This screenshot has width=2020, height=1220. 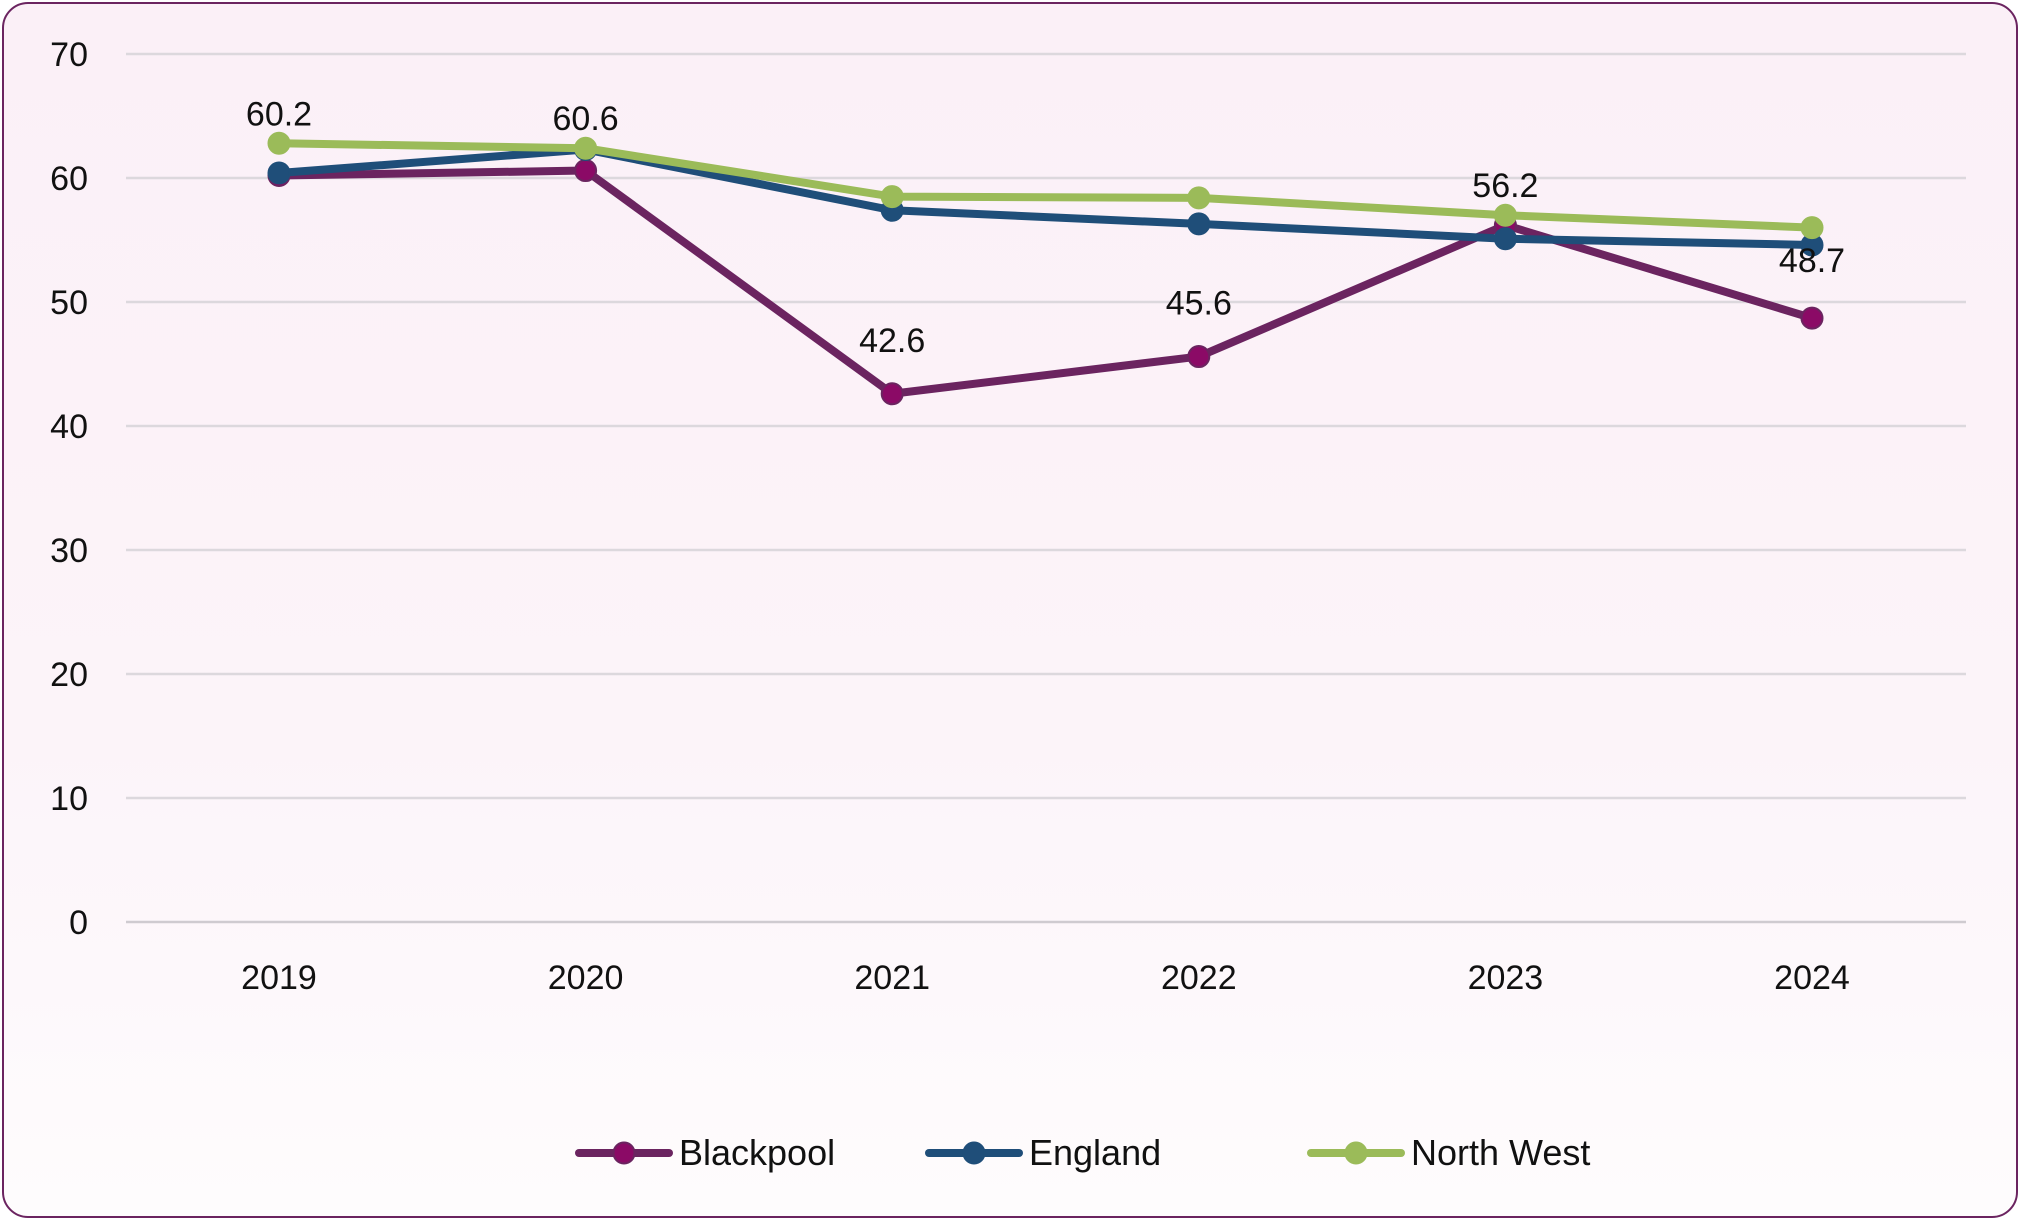 What do you see at coordinates (1045, 978) in the screenshot?
I see `x-axis: 2019 2020 2021 2022 2023 2024` at bounding box center [1045, 978].